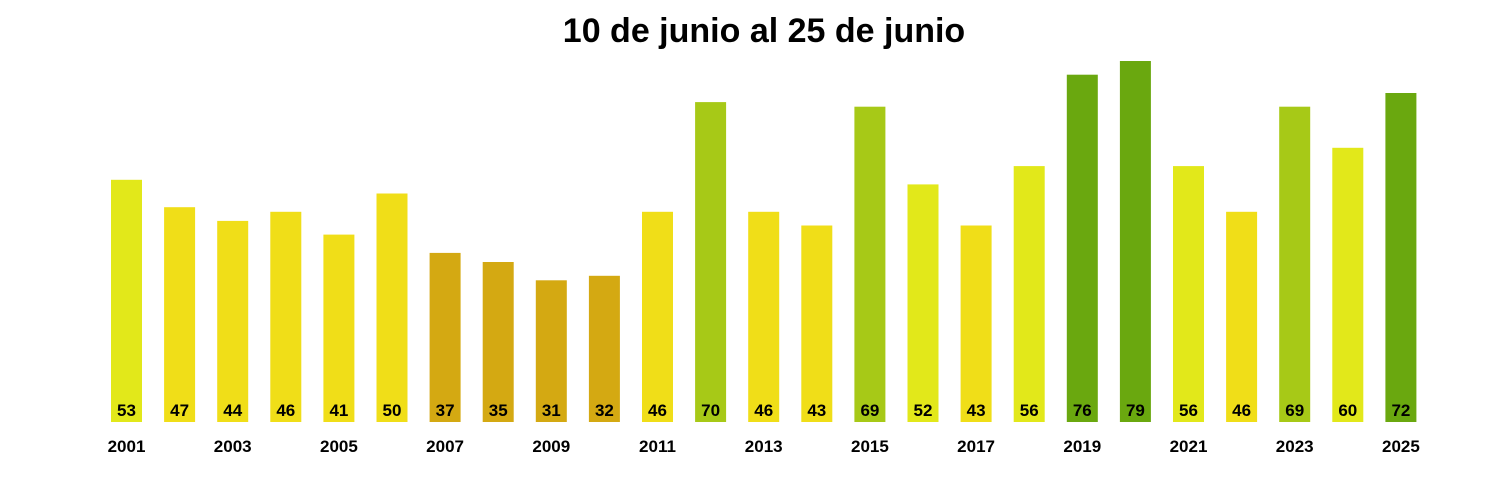 The image size is (1500, 500). What do you see at coordinates (1135, 241) in the screenshot?
I see `bar-2020` at bounding box center [1135, 241].